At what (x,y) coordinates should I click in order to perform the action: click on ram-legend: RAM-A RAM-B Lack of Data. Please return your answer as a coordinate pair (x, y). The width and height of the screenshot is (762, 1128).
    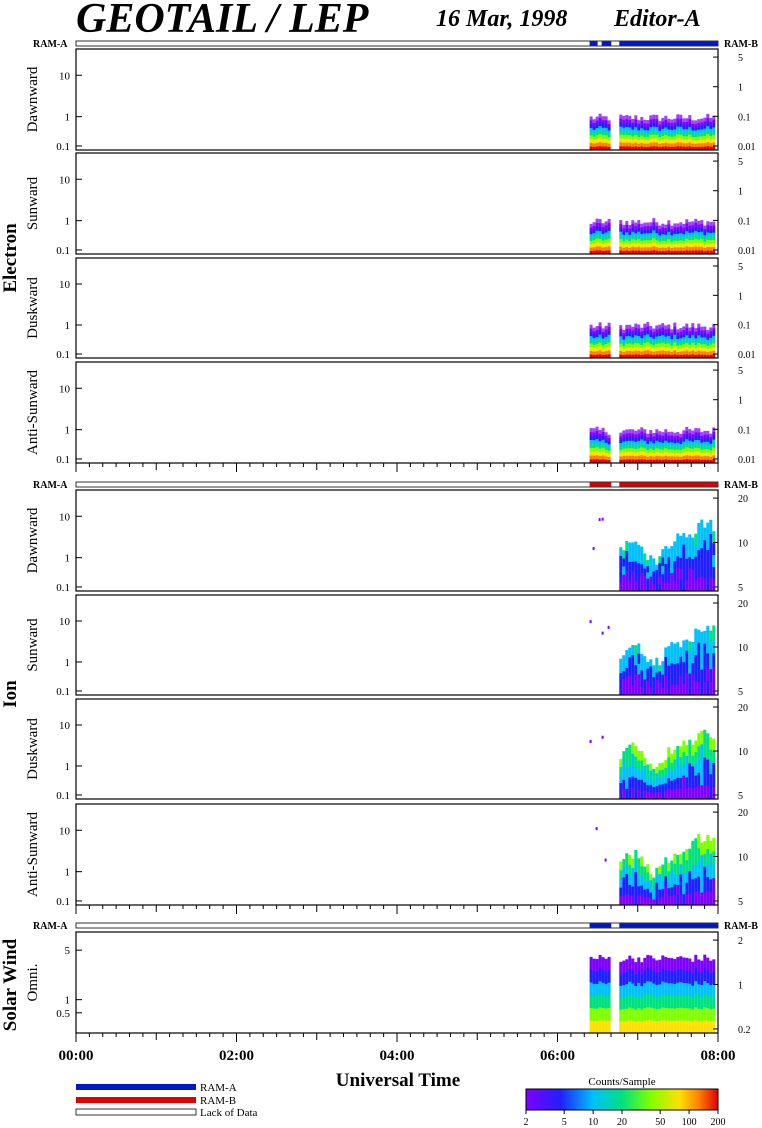
    Looking at the image, I should click on (166, 1100).